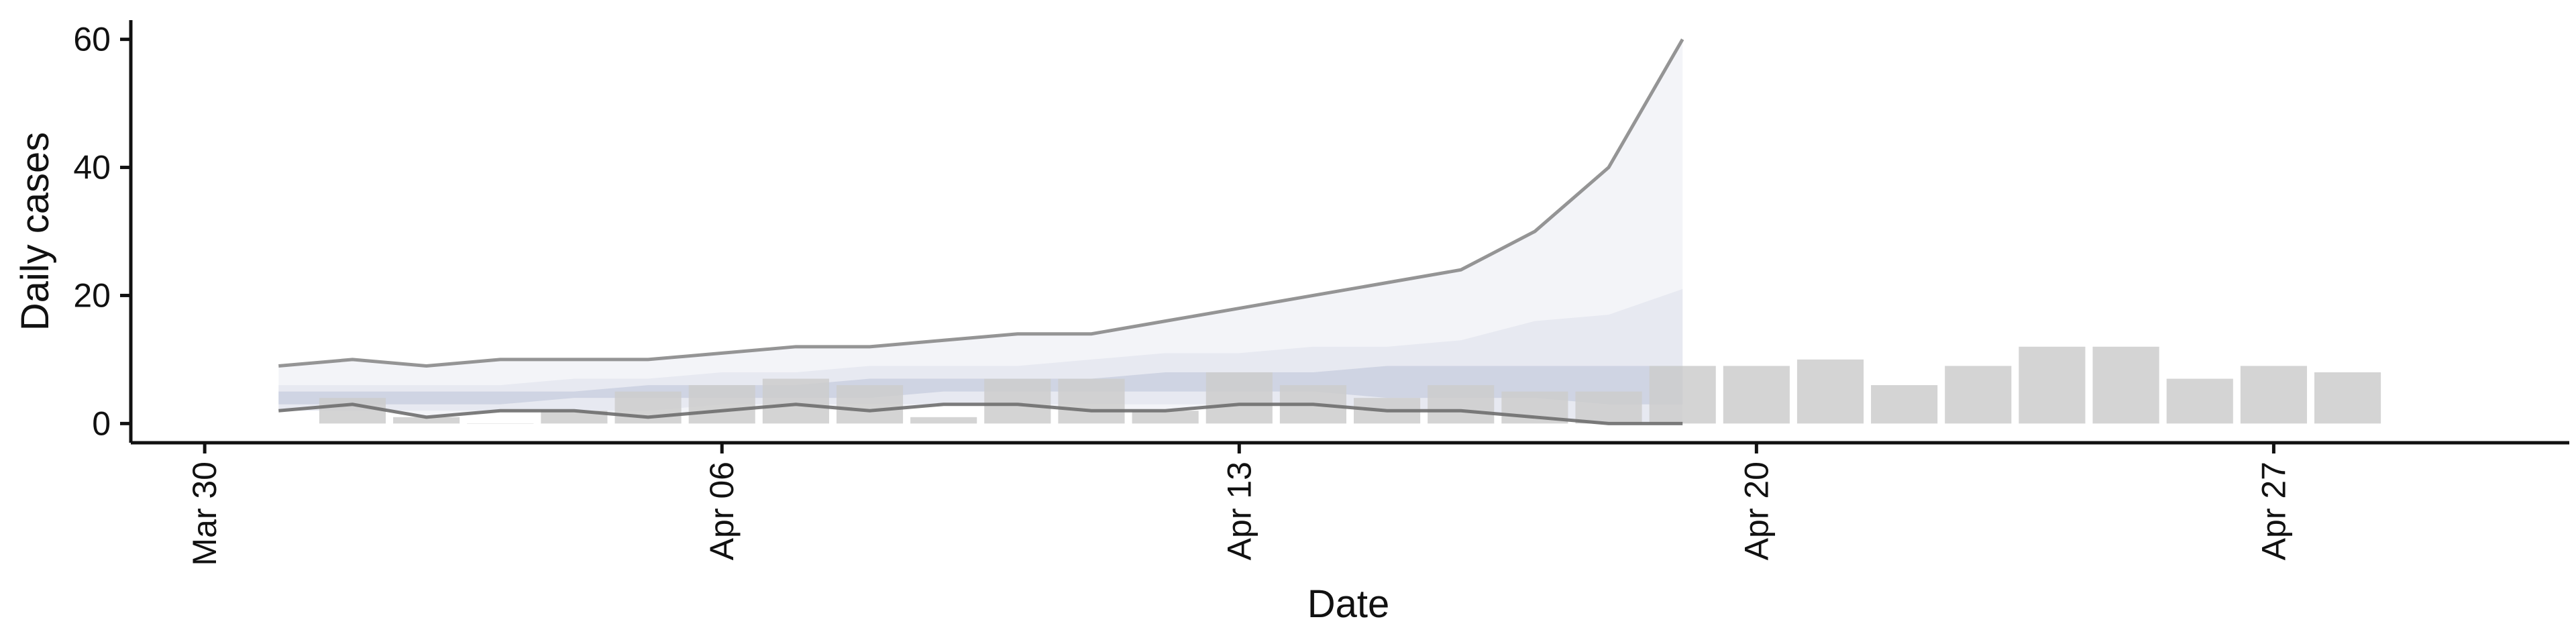 This screenshot has width=2576, height=644. Describe the element at coordinates (92, 39) in the screenshot. I see `y-tick-label: 60` at that location.